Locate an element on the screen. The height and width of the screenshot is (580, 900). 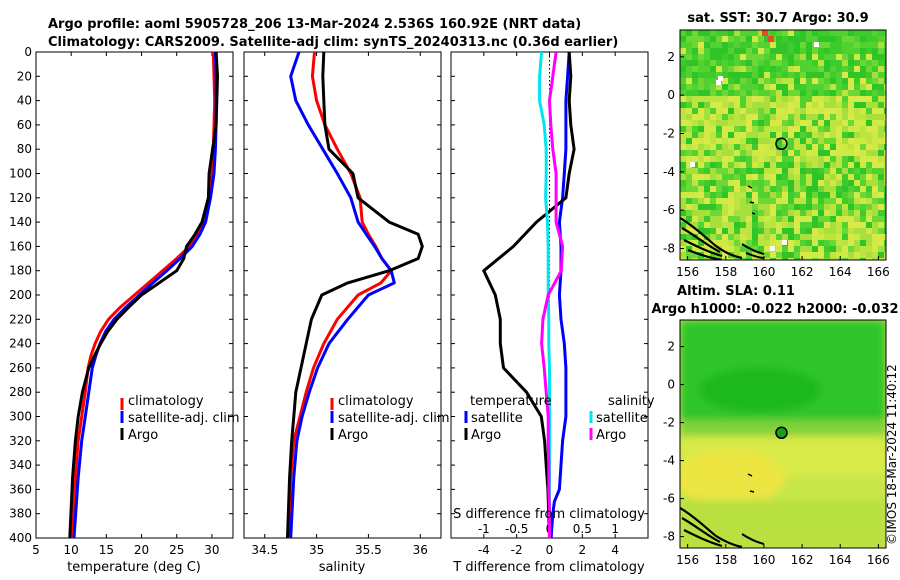
legend-argo-label: Argo is located at coordinates (353, 435).